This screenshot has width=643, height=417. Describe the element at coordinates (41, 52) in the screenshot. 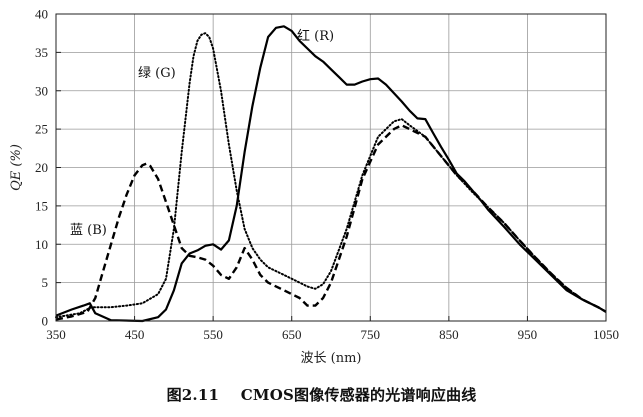

I see `y-tick-label: 35` at that location.